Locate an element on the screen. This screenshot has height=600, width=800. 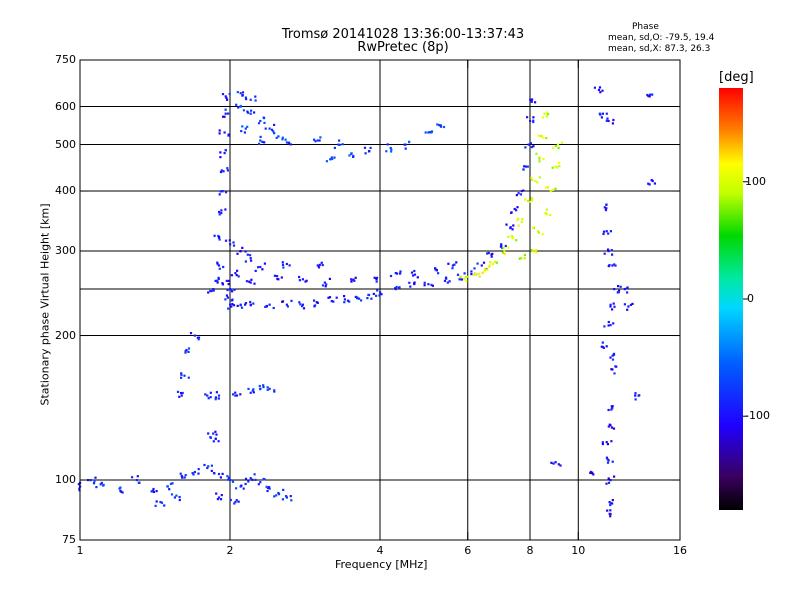
y-tick-label: 500 is located at coordinates (65, 144).